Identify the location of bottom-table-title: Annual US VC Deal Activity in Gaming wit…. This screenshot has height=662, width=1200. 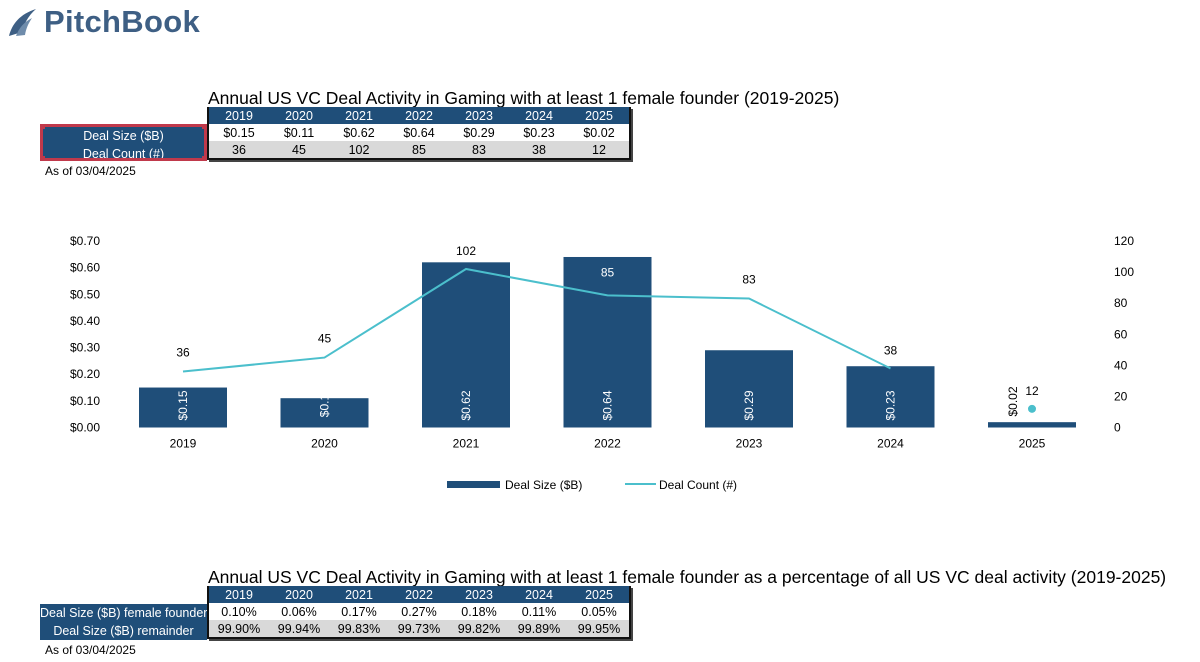
(687, 577).